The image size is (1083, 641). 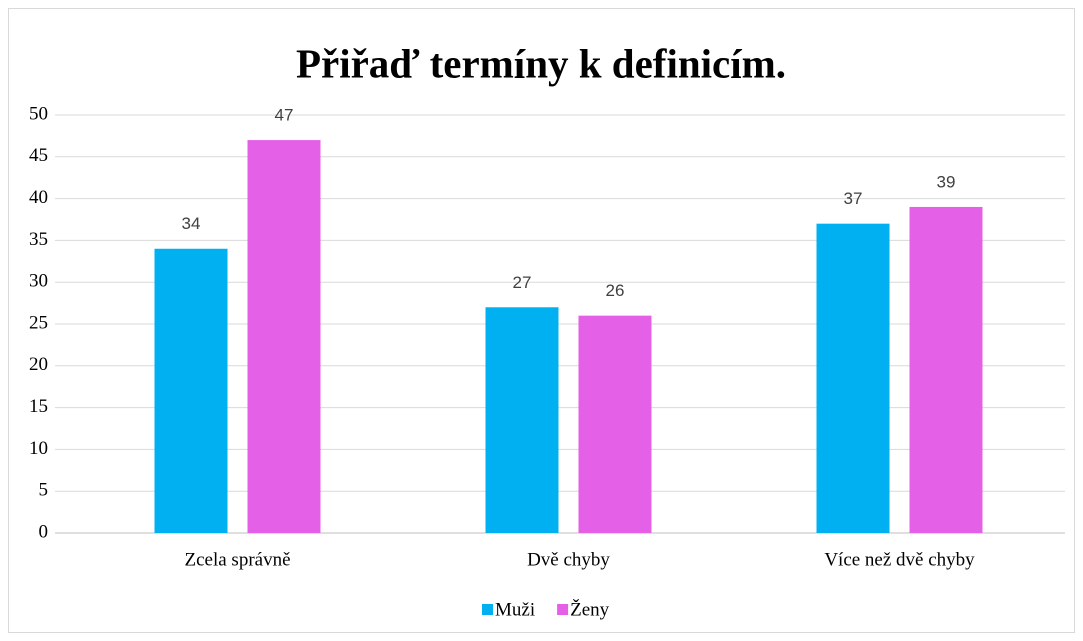 I want to click on y-tick-label: 35, so click(x=38, y=239).